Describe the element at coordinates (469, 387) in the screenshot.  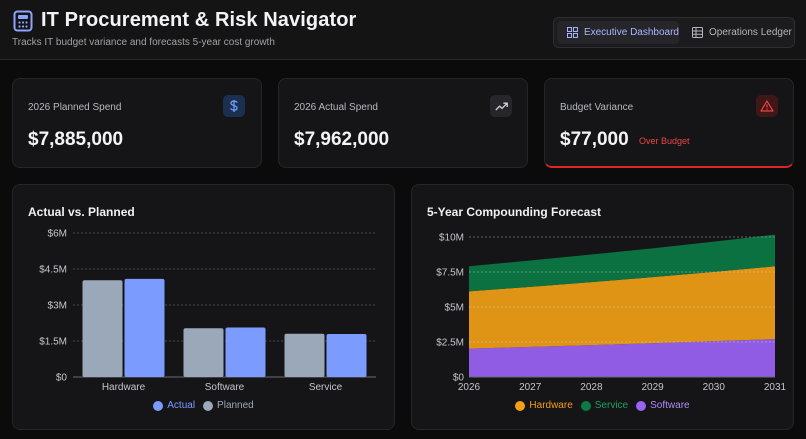
I see `x-tick-label: 2026` at that location.